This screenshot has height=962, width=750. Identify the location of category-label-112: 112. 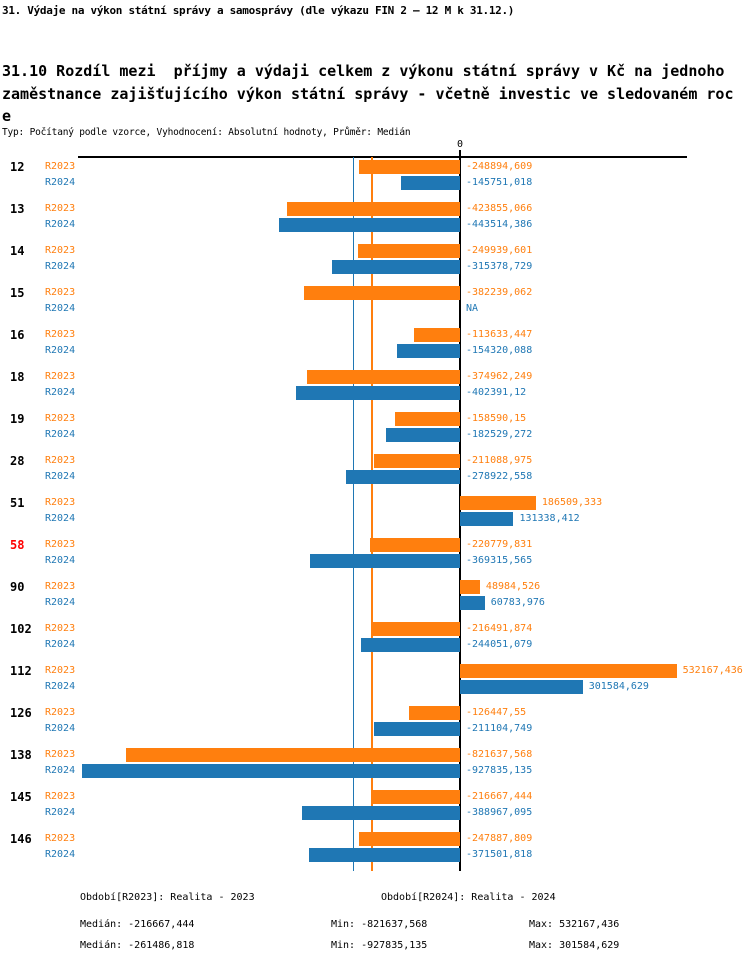
(21, 671).